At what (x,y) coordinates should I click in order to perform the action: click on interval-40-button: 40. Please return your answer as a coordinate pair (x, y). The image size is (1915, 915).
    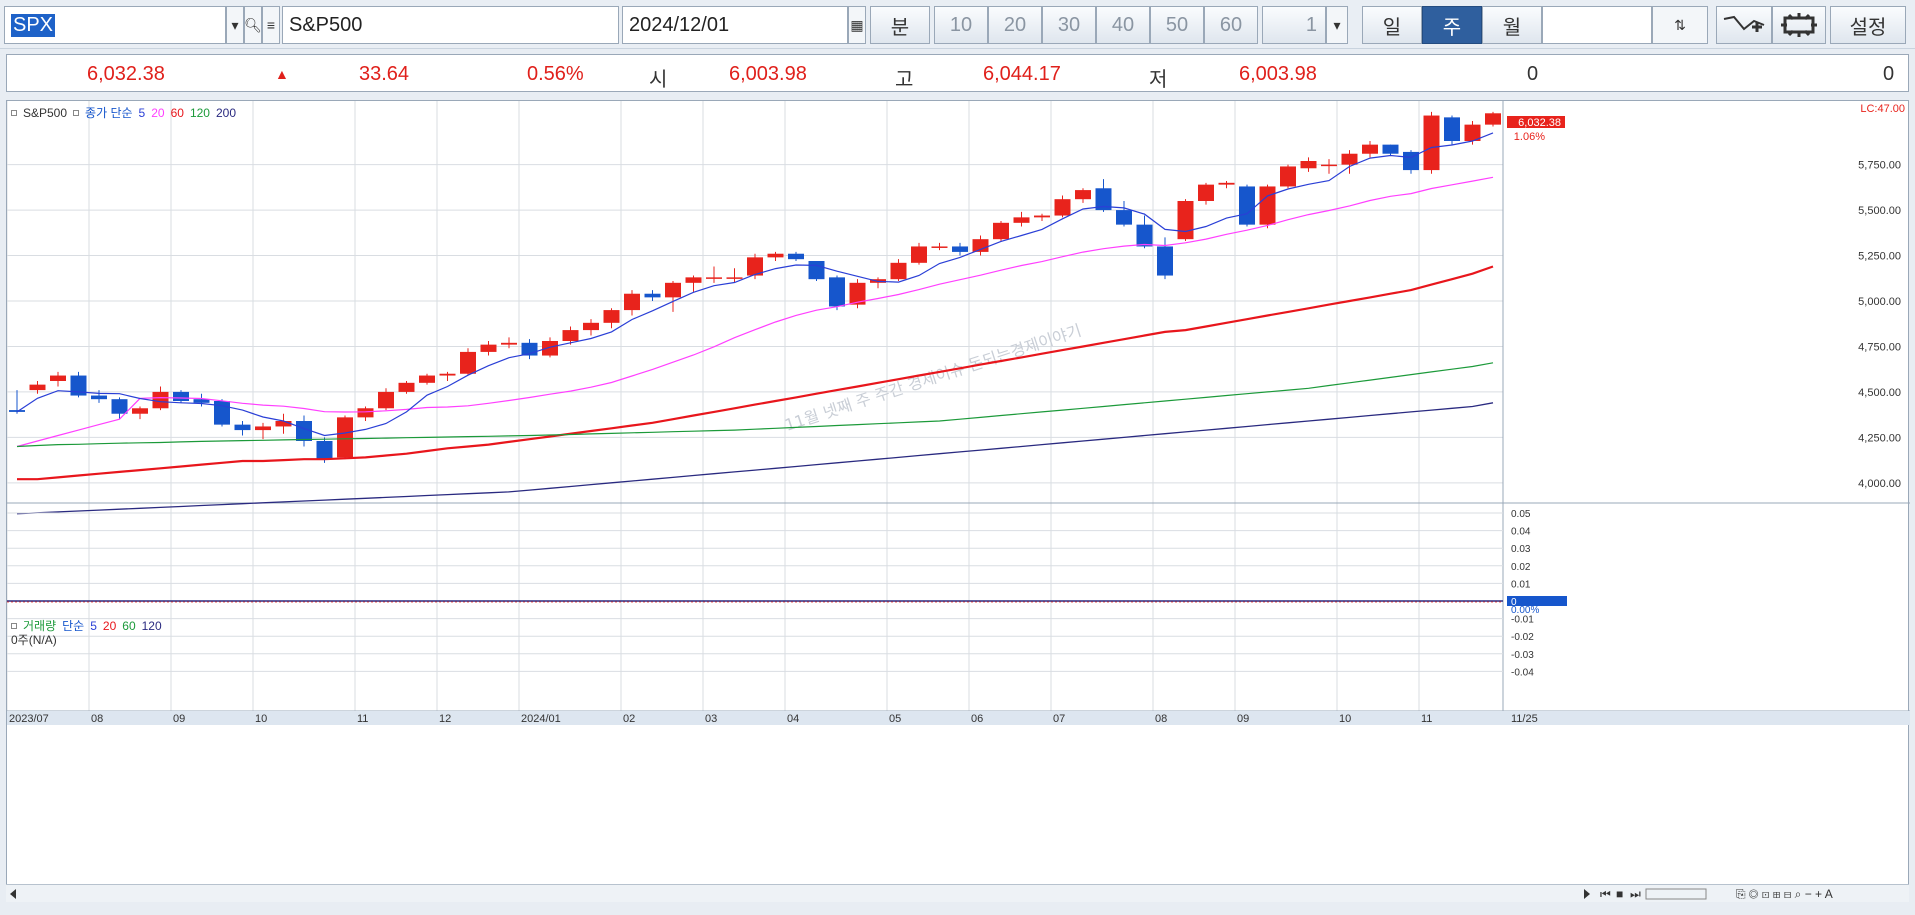
    Looking at the image, I should click on (1123, 25).